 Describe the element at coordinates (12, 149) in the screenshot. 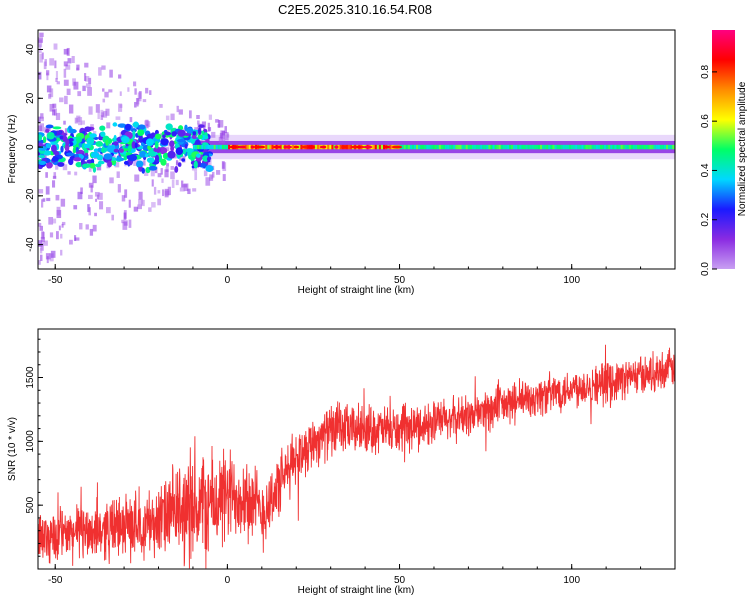

I see `spectrogram-y-label: Frequency (Hz)` at that location.